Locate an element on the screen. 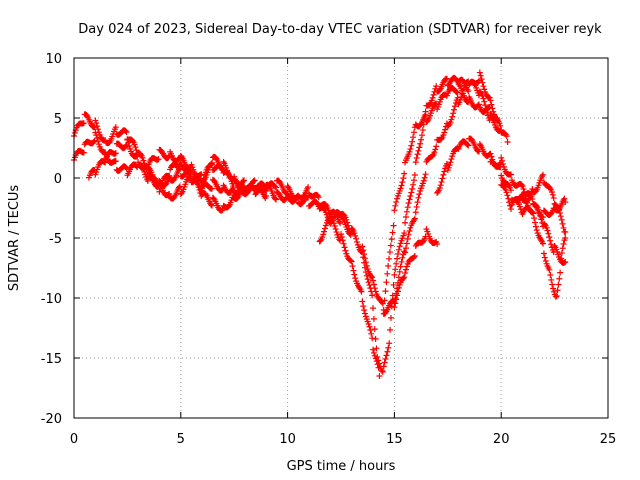 This screenshot has height=480, width=640. x-tick-label: 25 is located at coordinates (608, 439).